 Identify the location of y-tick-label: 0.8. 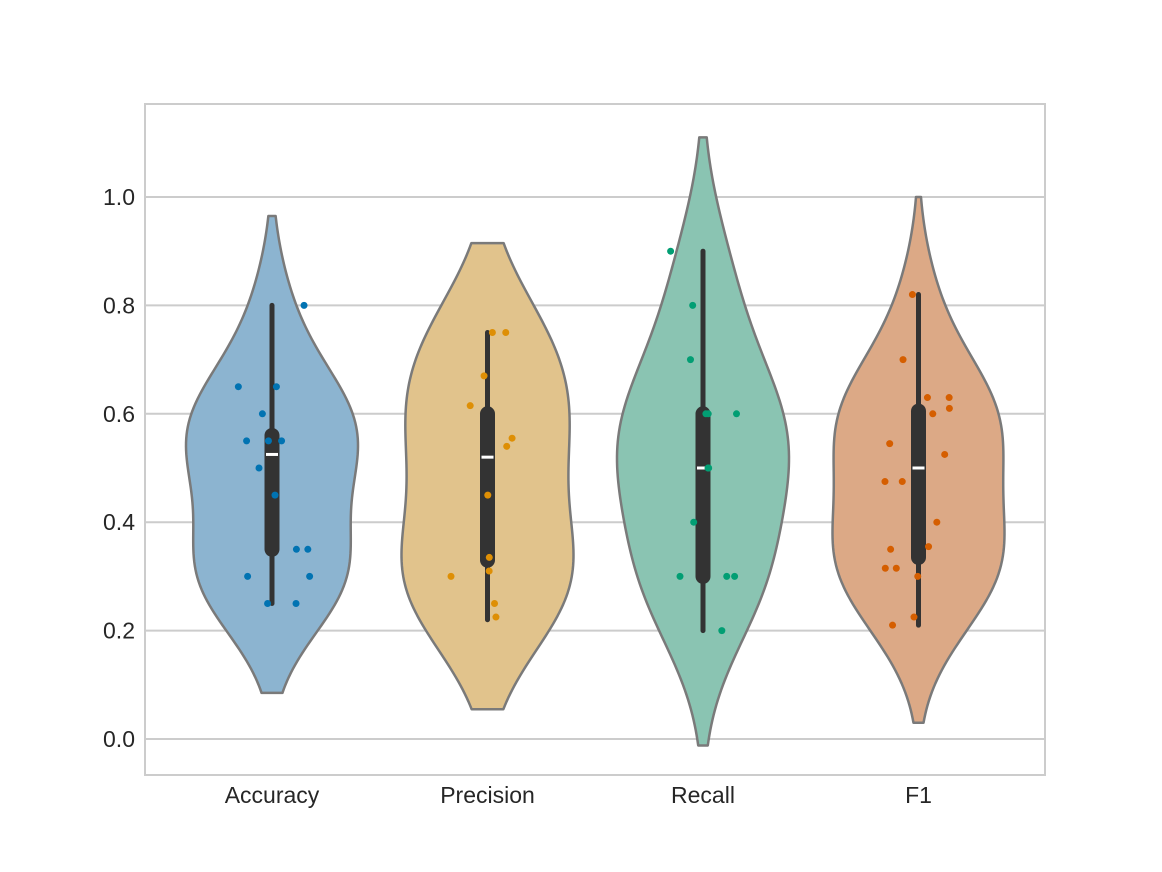
(119, 305).